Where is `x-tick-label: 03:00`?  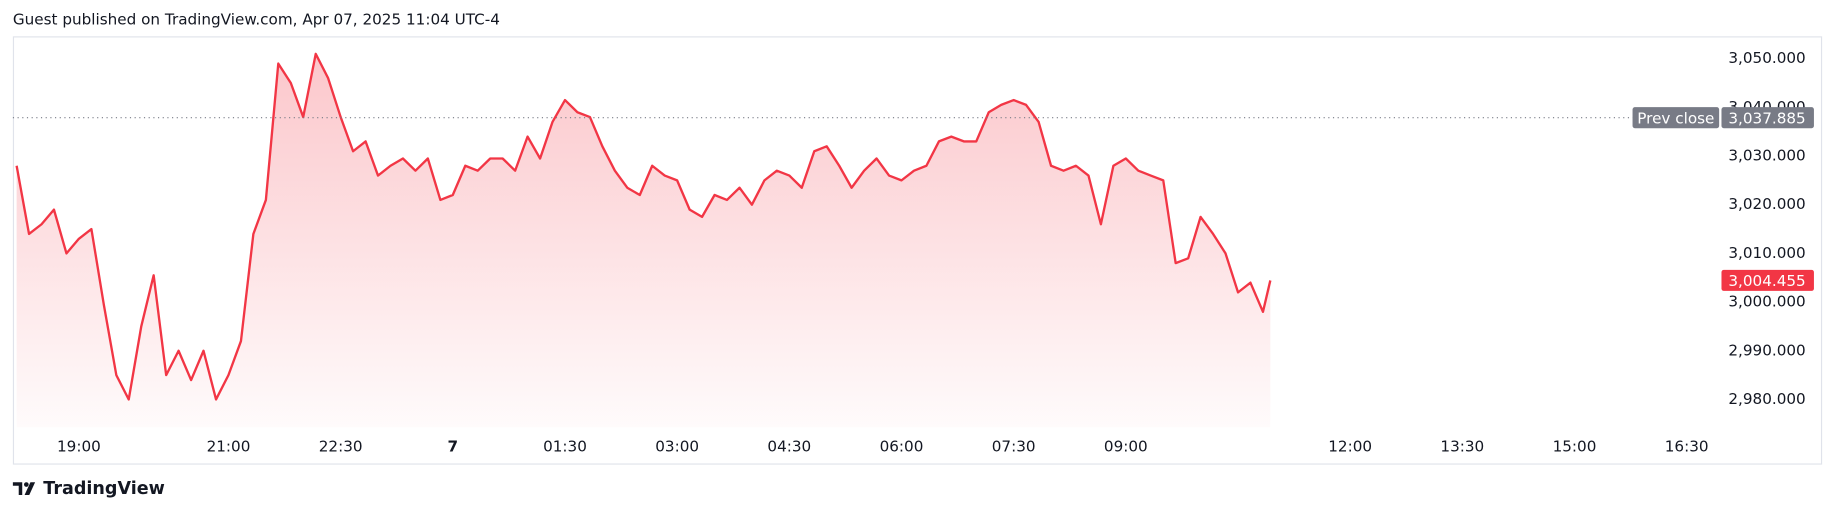 x-tick-label: 03:00 is located at coordinates (677, 447).